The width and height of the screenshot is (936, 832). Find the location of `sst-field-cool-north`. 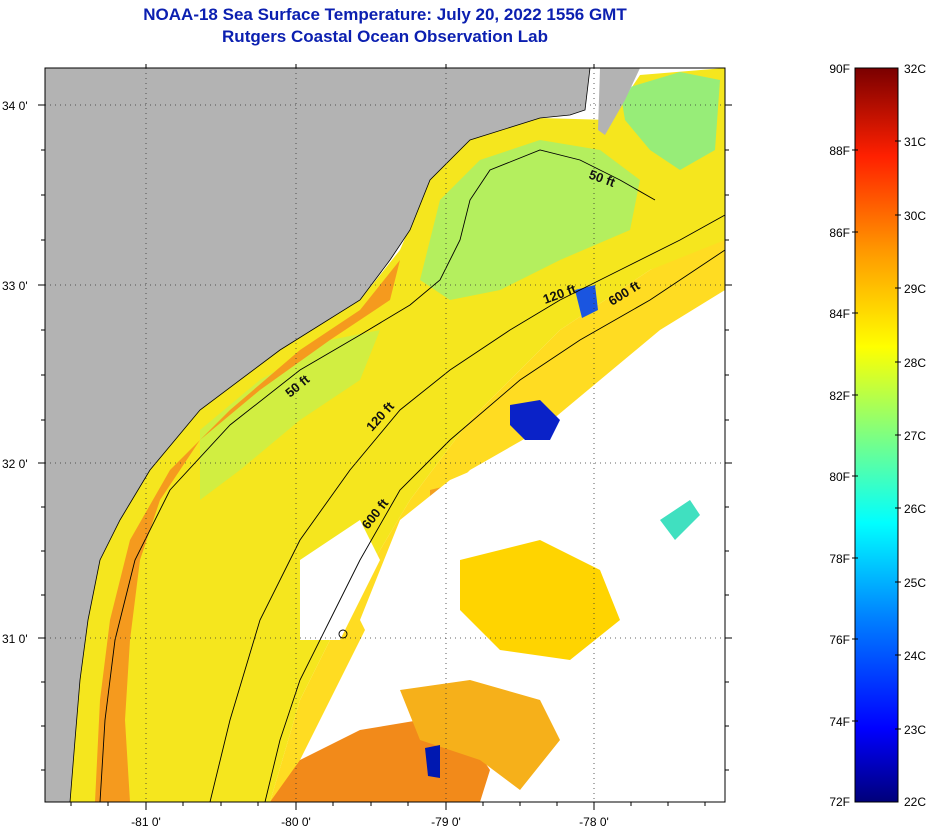

sst-field-cool-north is located at coordinates (670, 121).